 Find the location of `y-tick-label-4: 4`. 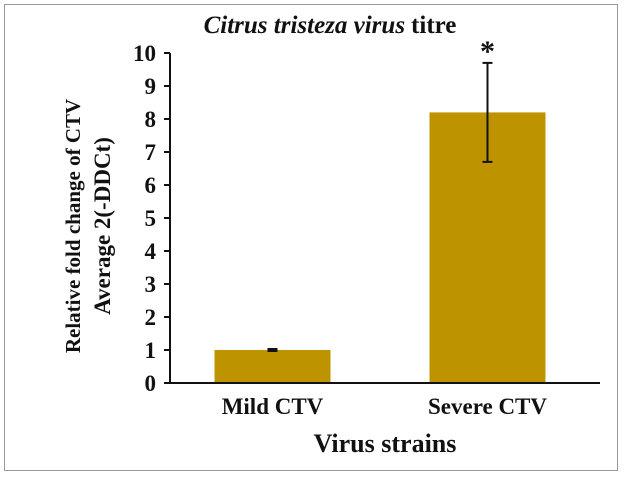

y-tick-label-4: 4 is located at coordinates (151, 251).